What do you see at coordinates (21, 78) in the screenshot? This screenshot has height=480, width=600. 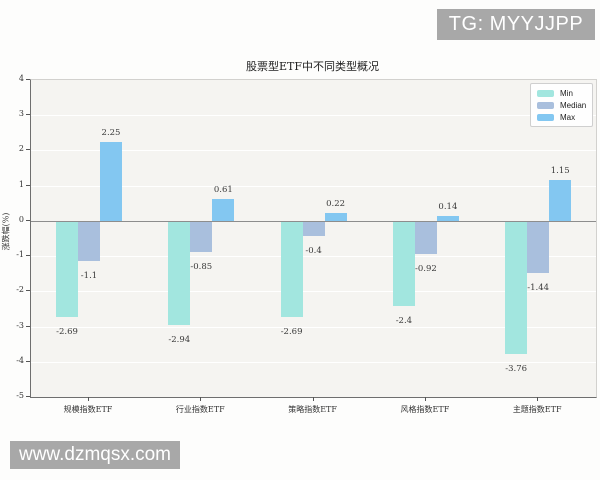 I see `y-tick-label: 4` at bounding box center [21, 78].